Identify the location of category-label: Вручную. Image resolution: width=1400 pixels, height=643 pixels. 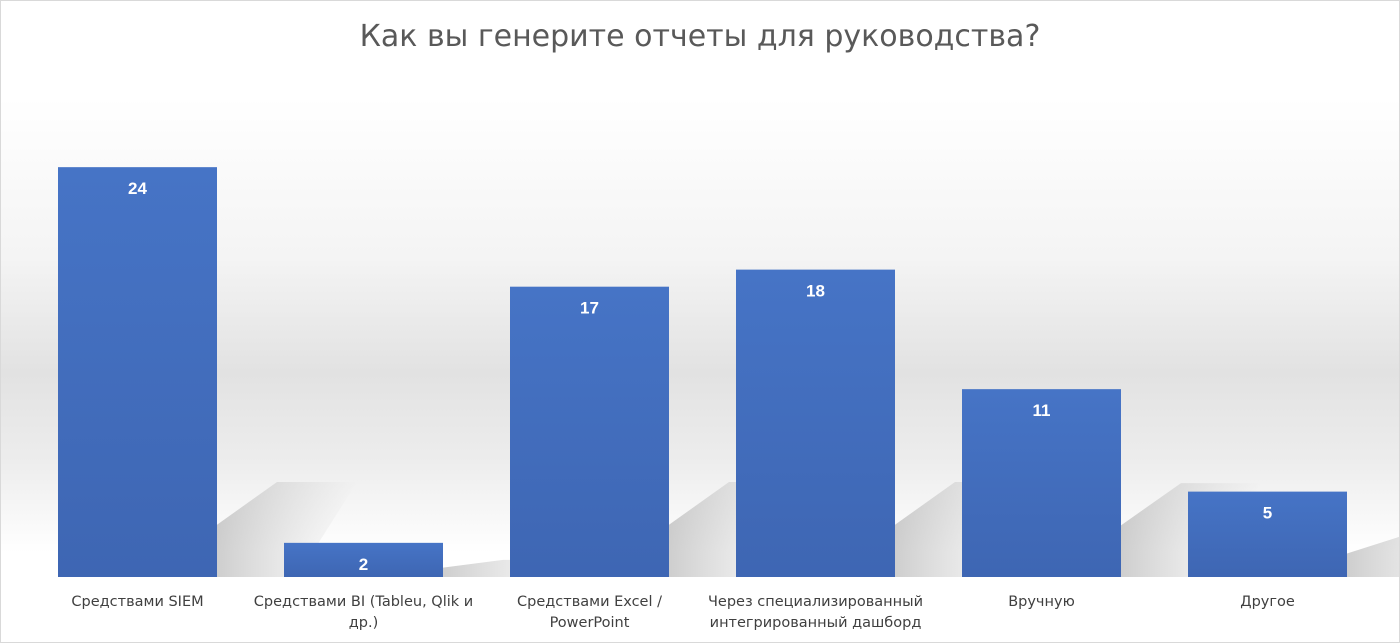
(1041, 602).